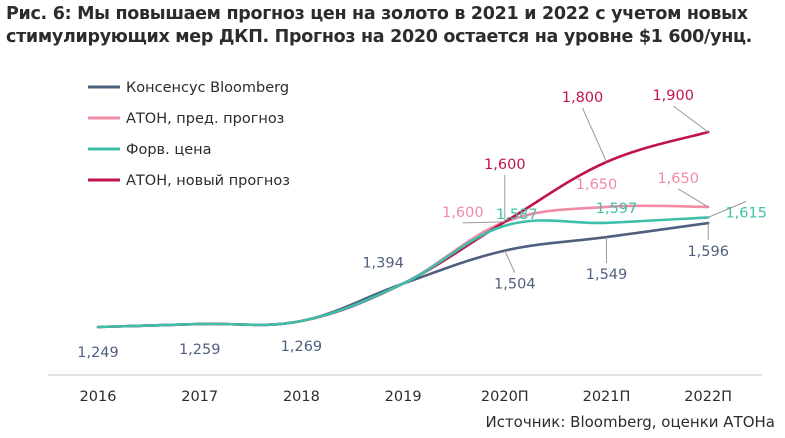  I want to click on x-tick-label: 2016, so click(98, 397).